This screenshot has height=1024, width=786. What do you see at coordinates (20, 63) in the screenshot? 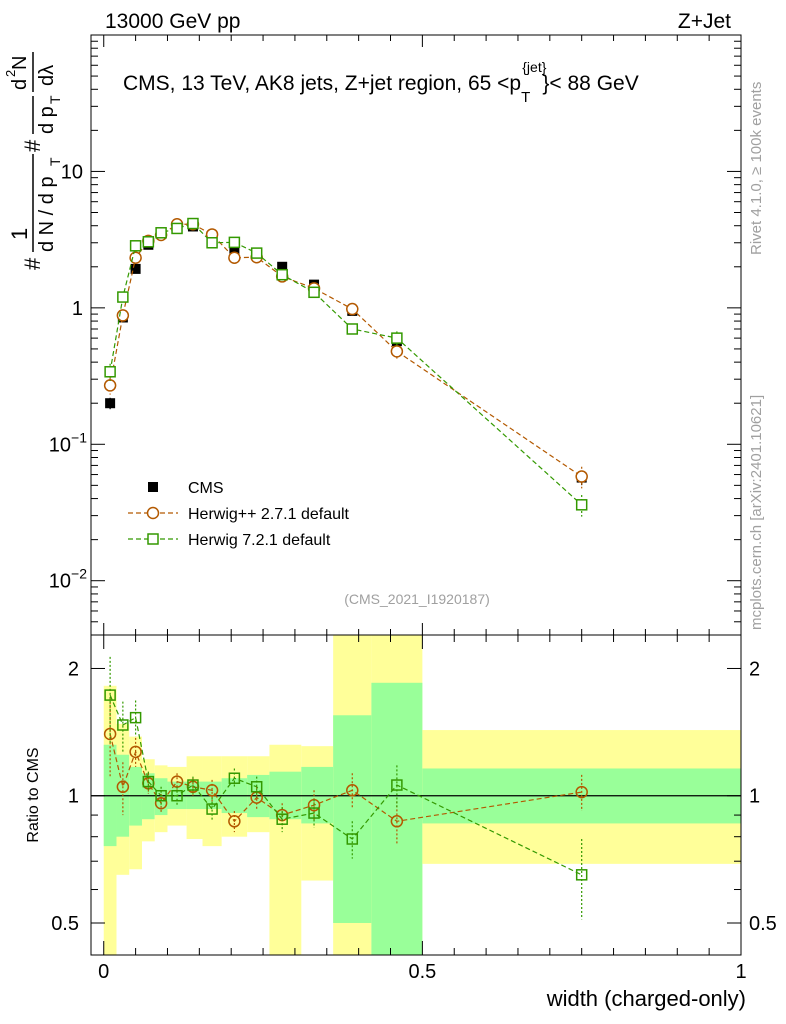
I see `ylabel-N: N` at bounding box center [20, 63].